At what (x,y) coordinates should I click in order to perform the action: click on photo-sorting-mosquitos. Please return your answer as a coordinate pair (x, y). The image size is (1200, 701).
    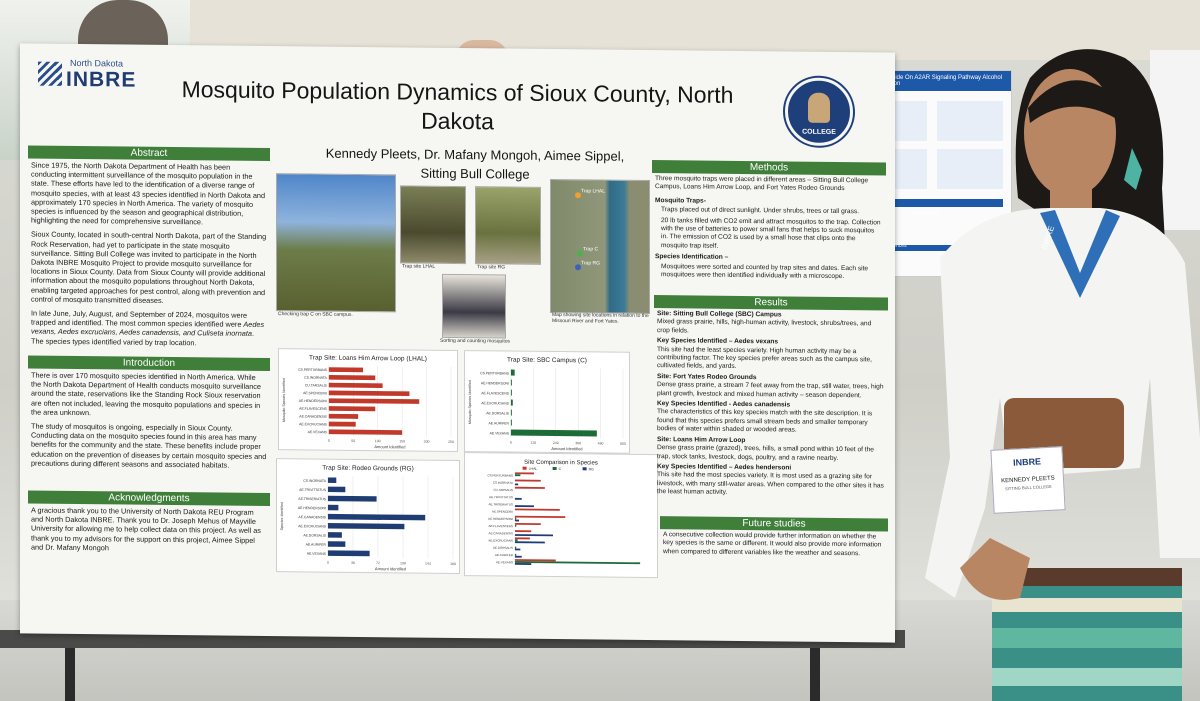
    Looking at the image, I should click on (474, 306).